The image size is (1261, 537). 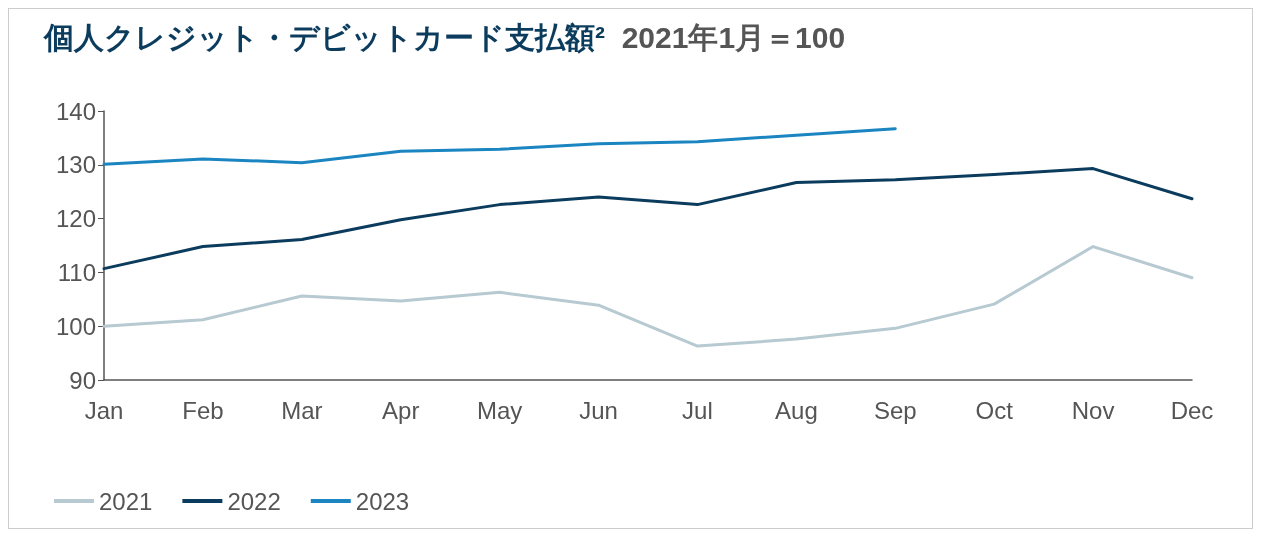 I want to click on legend-label: 2021, so click(x=126, y=501).